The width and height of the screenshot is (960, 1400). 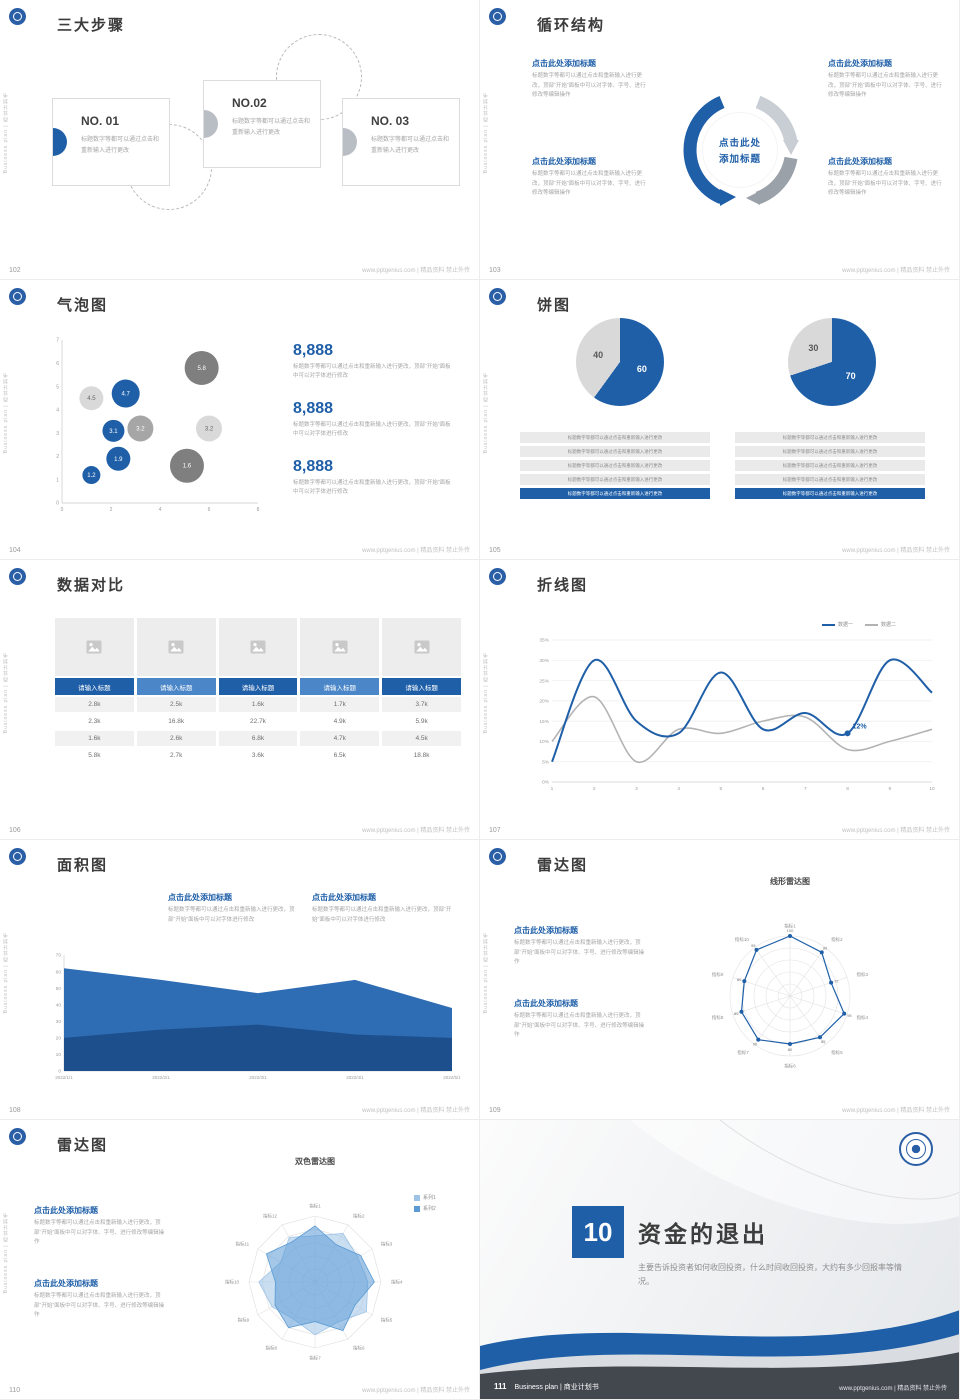 What do you see at coordinates (554, 305) in the screenshot?
I see `slide-title: 饼图` at bounding box center [554, 305].